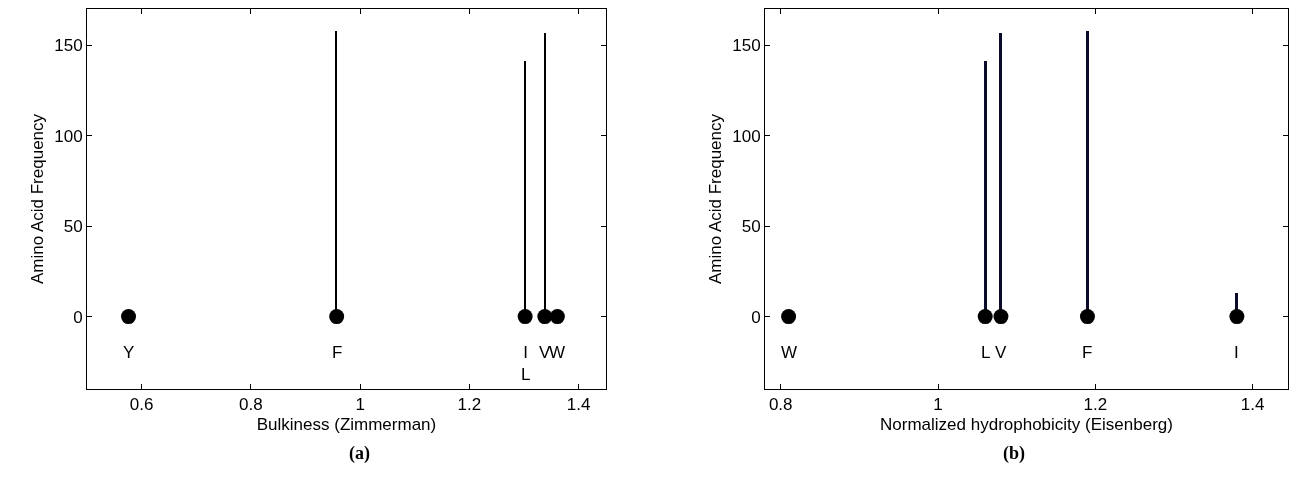 This screenshot has width=1291, height=486. I want to click on annotation: I, so click(1236, 352).